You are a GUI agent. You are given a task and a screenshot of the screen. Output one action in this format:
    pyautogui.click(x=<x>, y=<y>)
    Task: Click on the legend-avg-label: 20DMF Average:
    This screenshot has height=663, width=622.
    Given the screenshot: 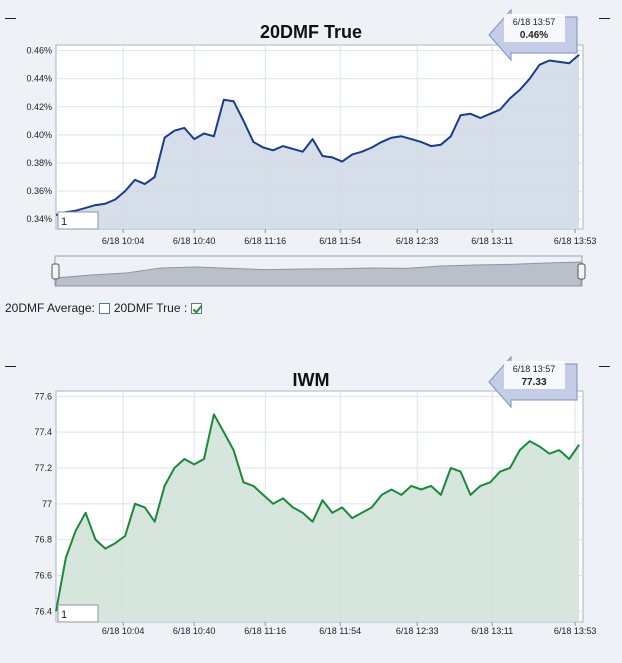 What is the action you would take?
    pyautogui.click(x=50, y=308)
    